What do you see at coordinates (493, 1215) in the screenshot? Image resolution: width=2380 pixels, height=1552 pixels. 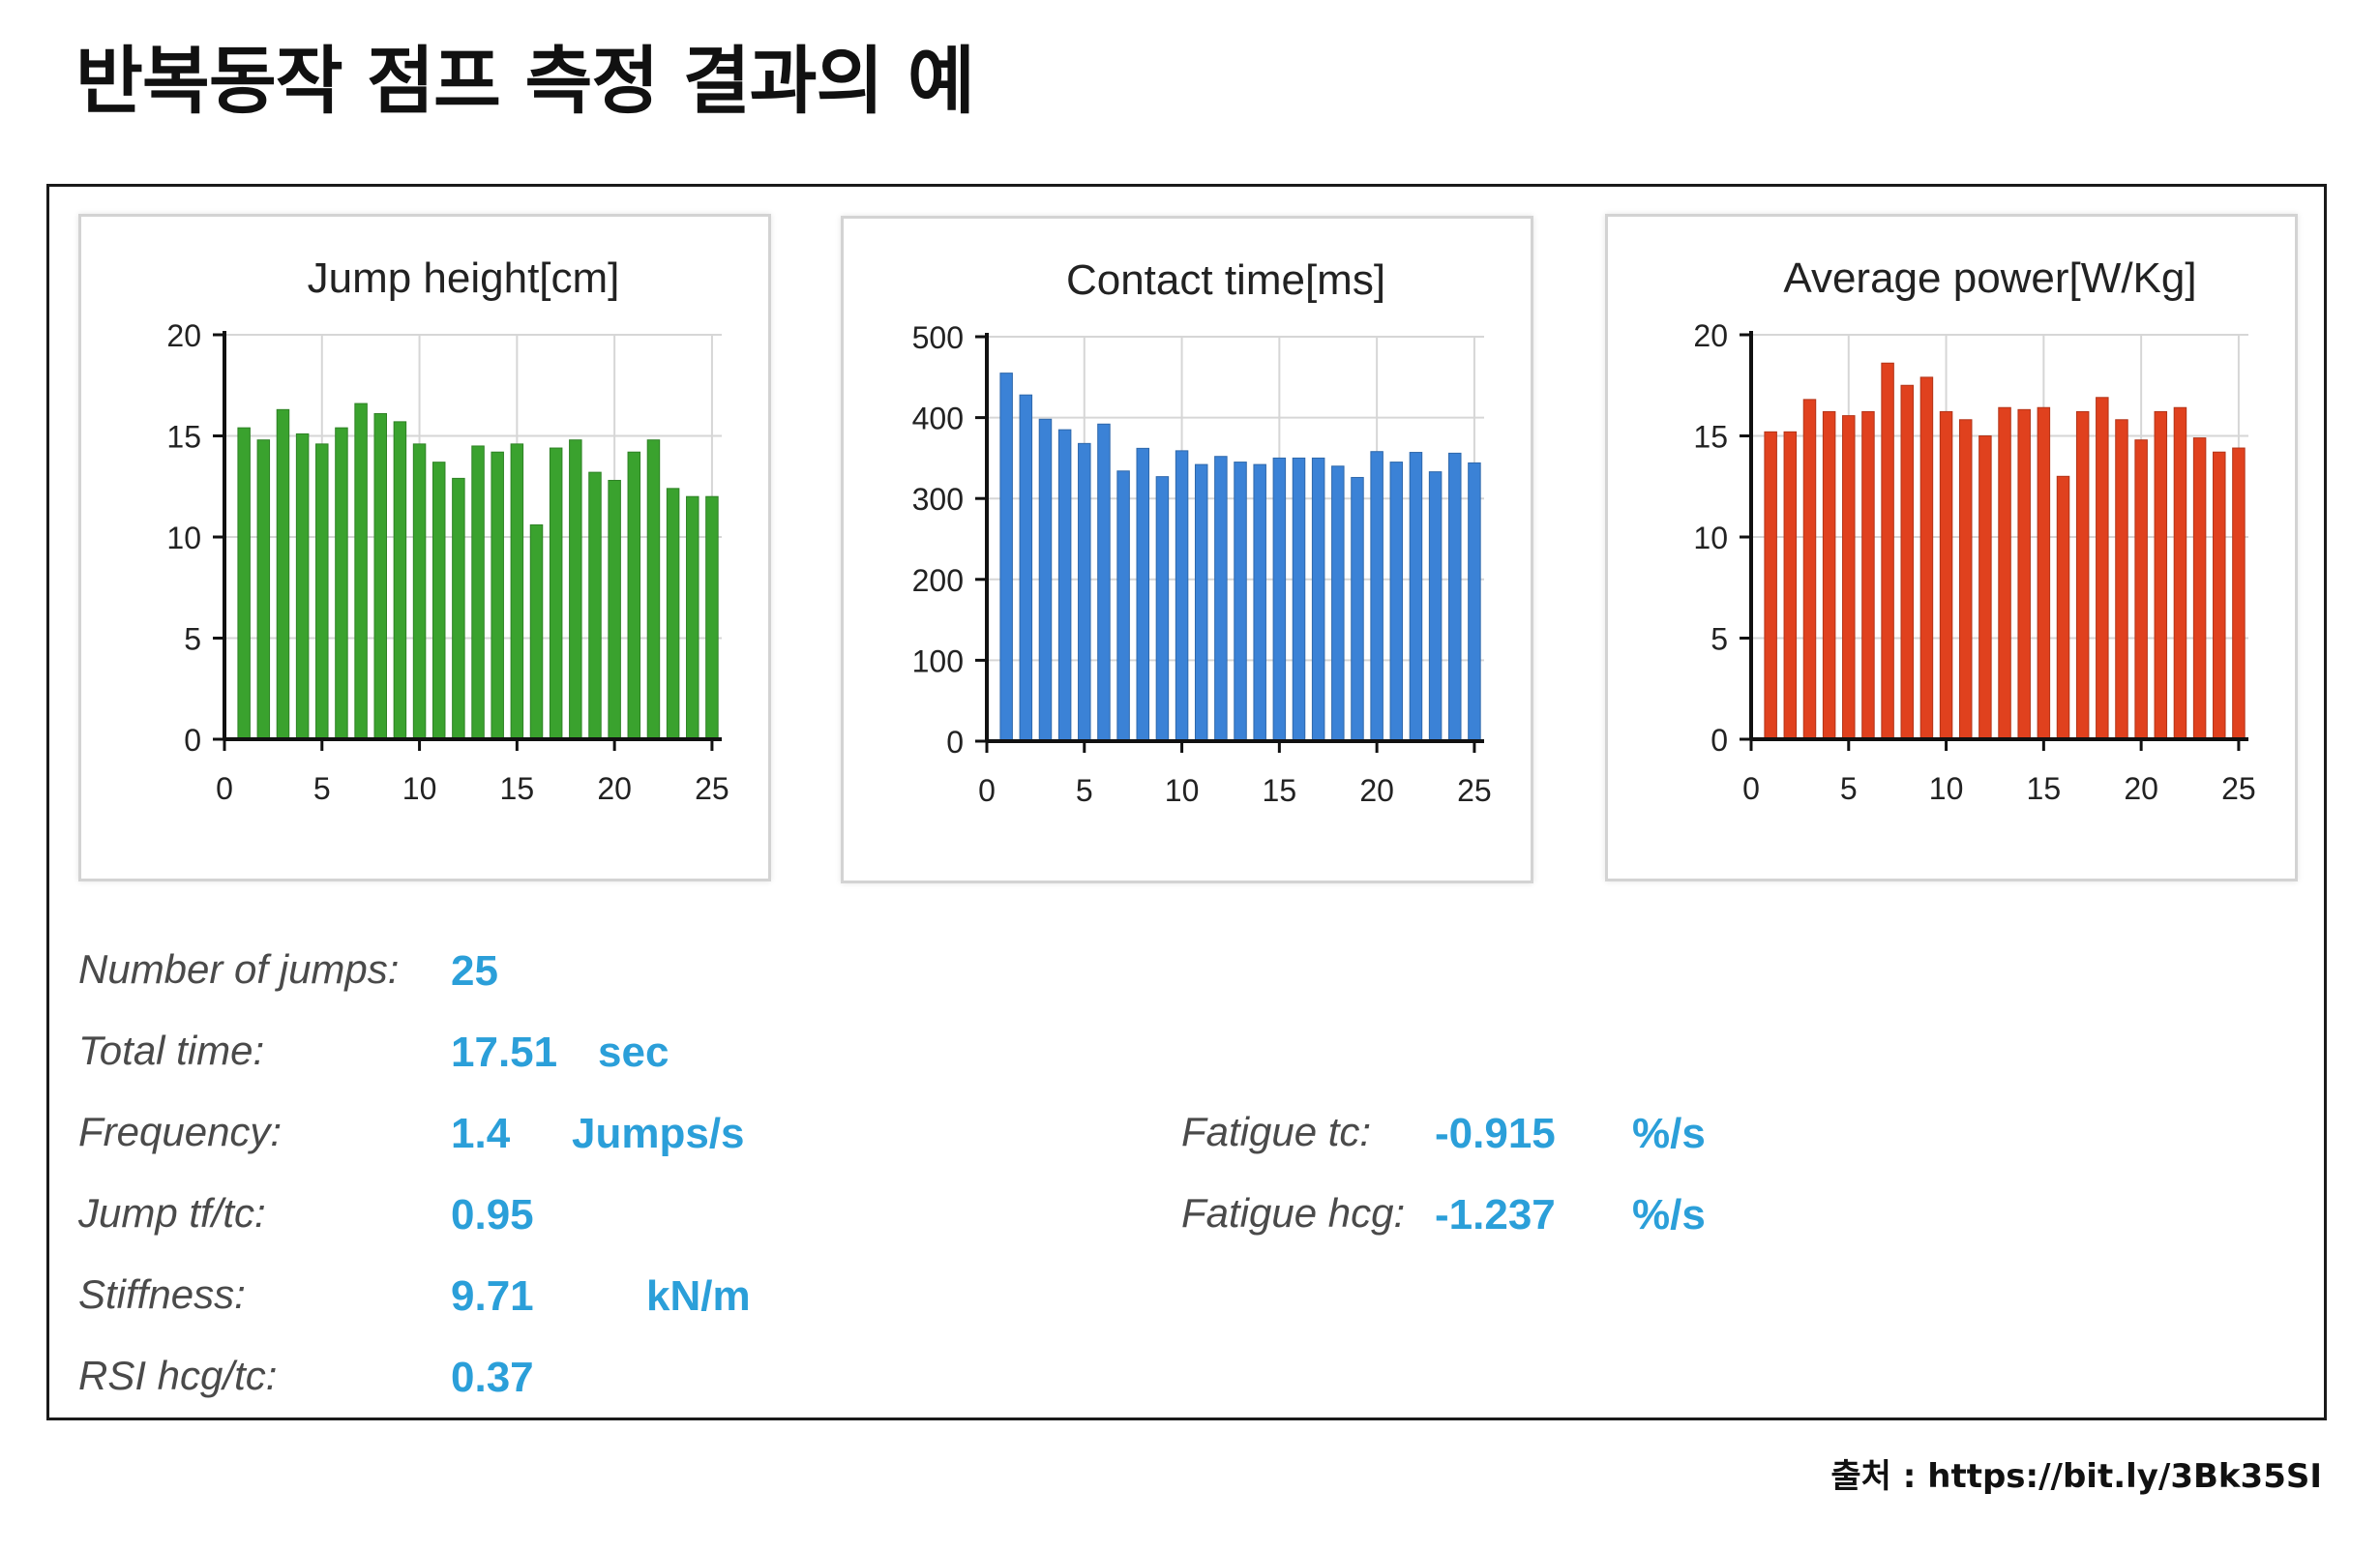 I see `jump-tf-tc-value: 0.95` at bounding box center [493, 1215].